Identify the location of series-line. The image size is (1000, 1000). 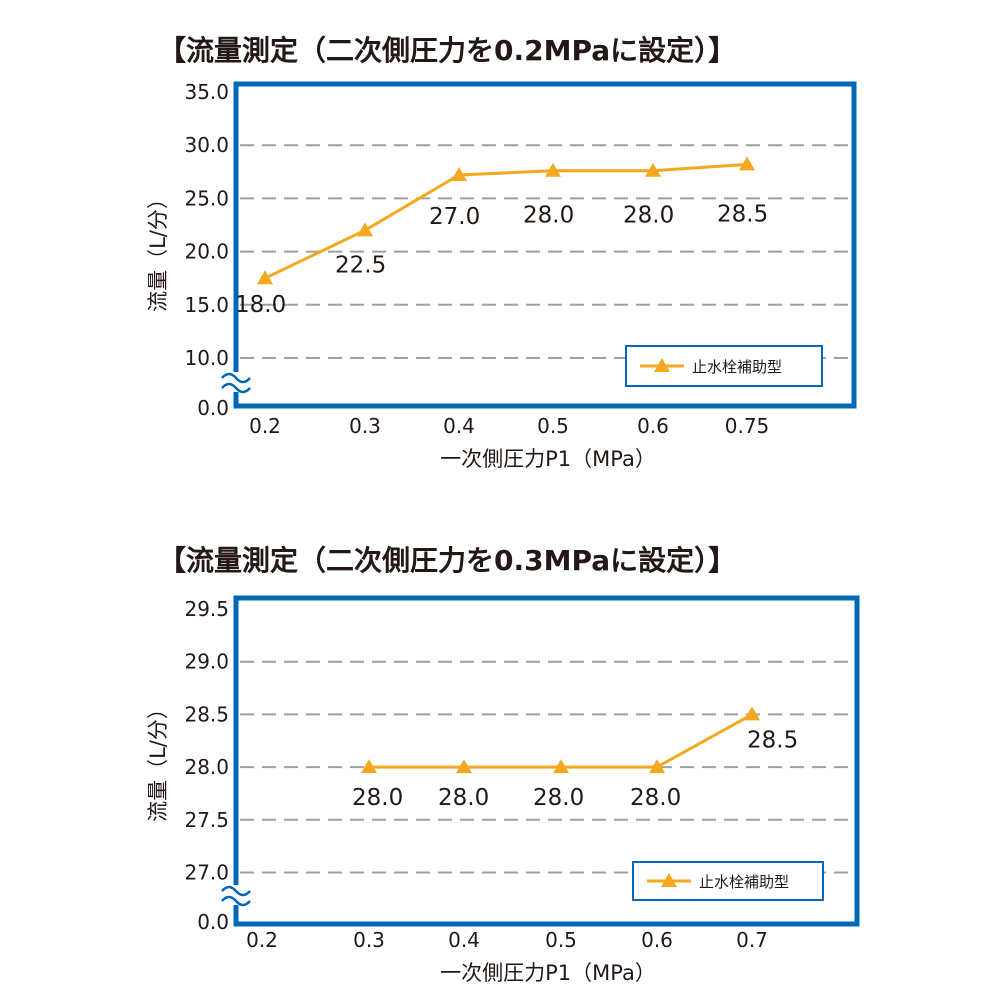
(506, 221).